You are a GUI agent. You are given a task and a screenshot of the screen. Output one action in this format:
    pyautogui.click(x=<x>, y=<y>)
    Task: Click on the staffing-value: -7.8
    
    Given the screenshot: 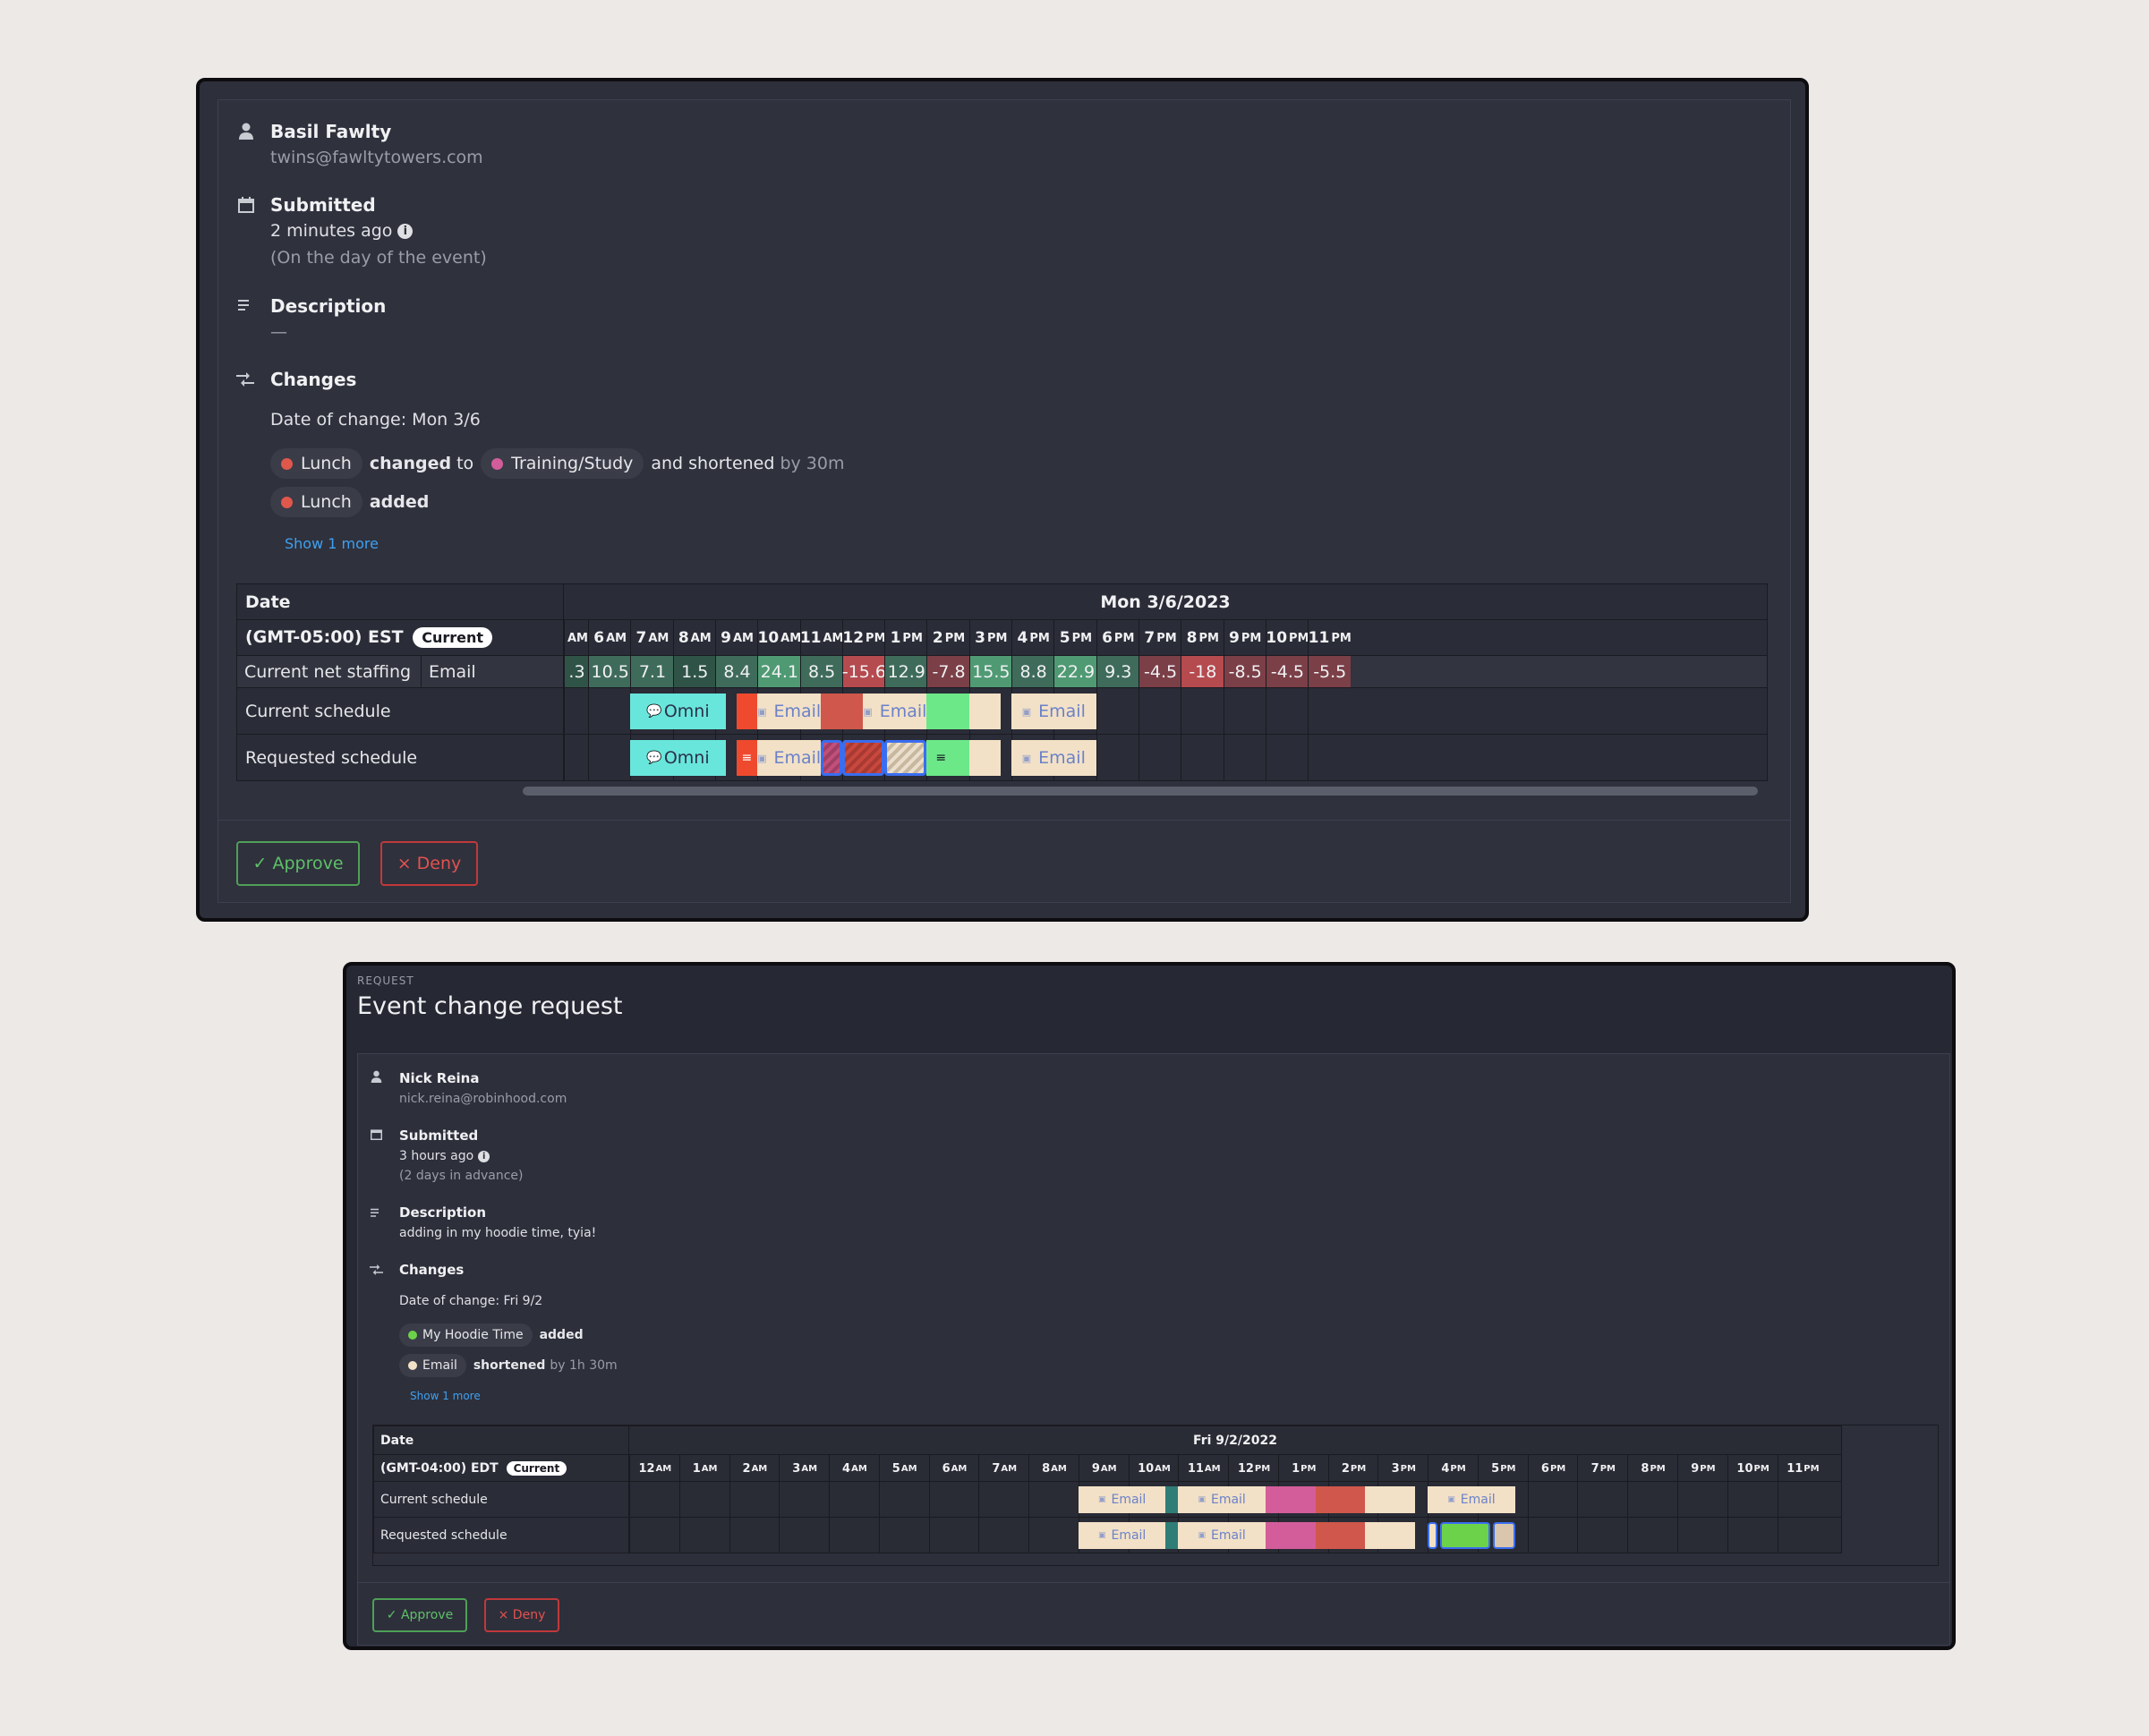 What is the action you would take?
    pyautogui.click(x=948, y=671)
    